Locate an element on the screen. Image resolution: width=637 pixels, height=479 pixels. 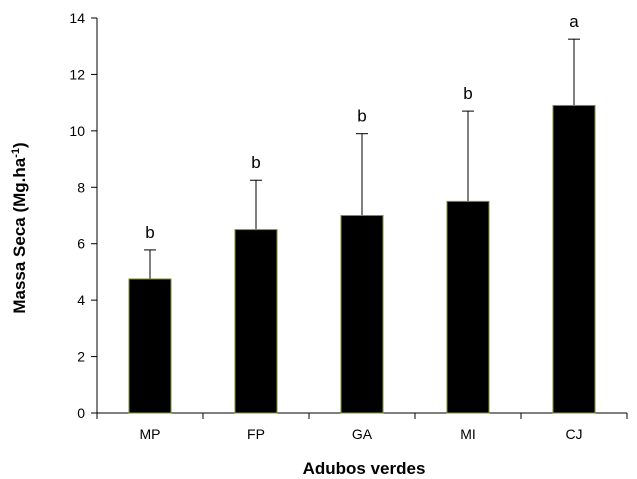
y-axis-title-superscript: -1 is located at coordinates (16, 153).